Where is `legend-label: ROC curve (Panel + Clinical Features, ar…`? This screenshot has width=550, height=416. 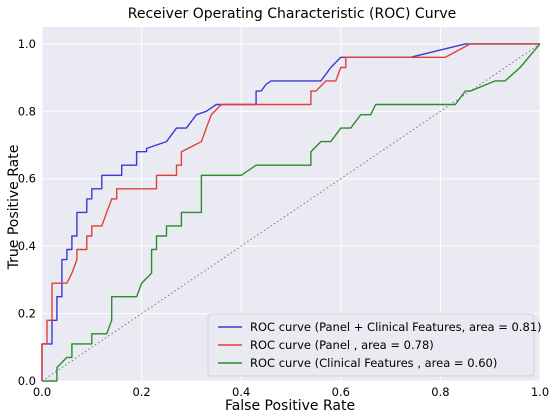
legend-label: ROC curve (Panel + Clinical Features, ar… is located at coordinates (396, 327).